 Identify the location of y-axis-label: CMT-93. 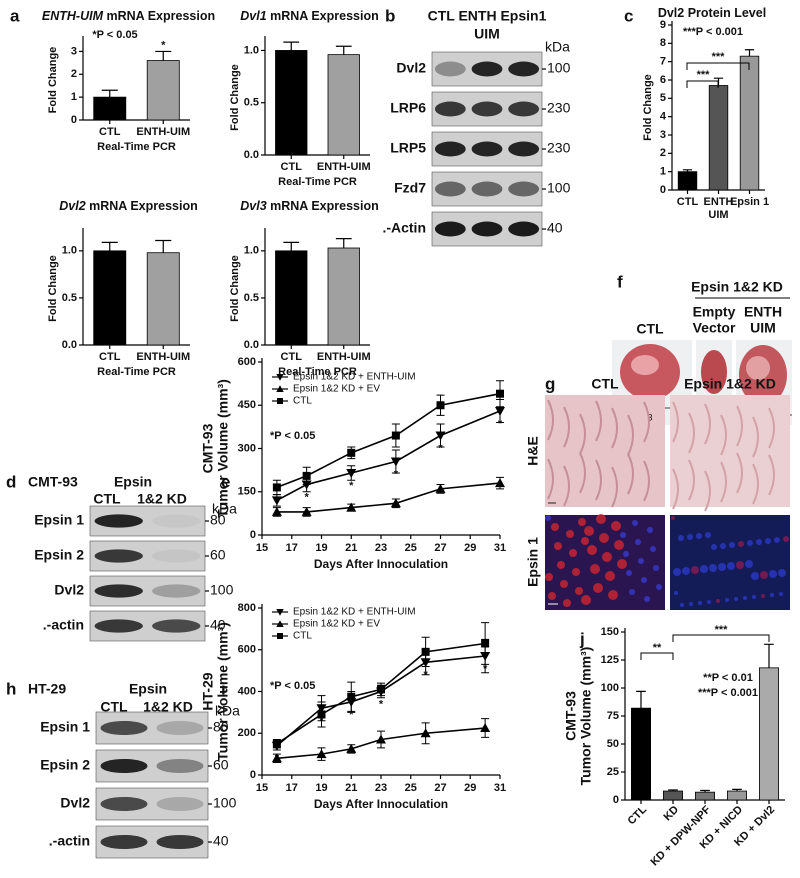
(571, 716).